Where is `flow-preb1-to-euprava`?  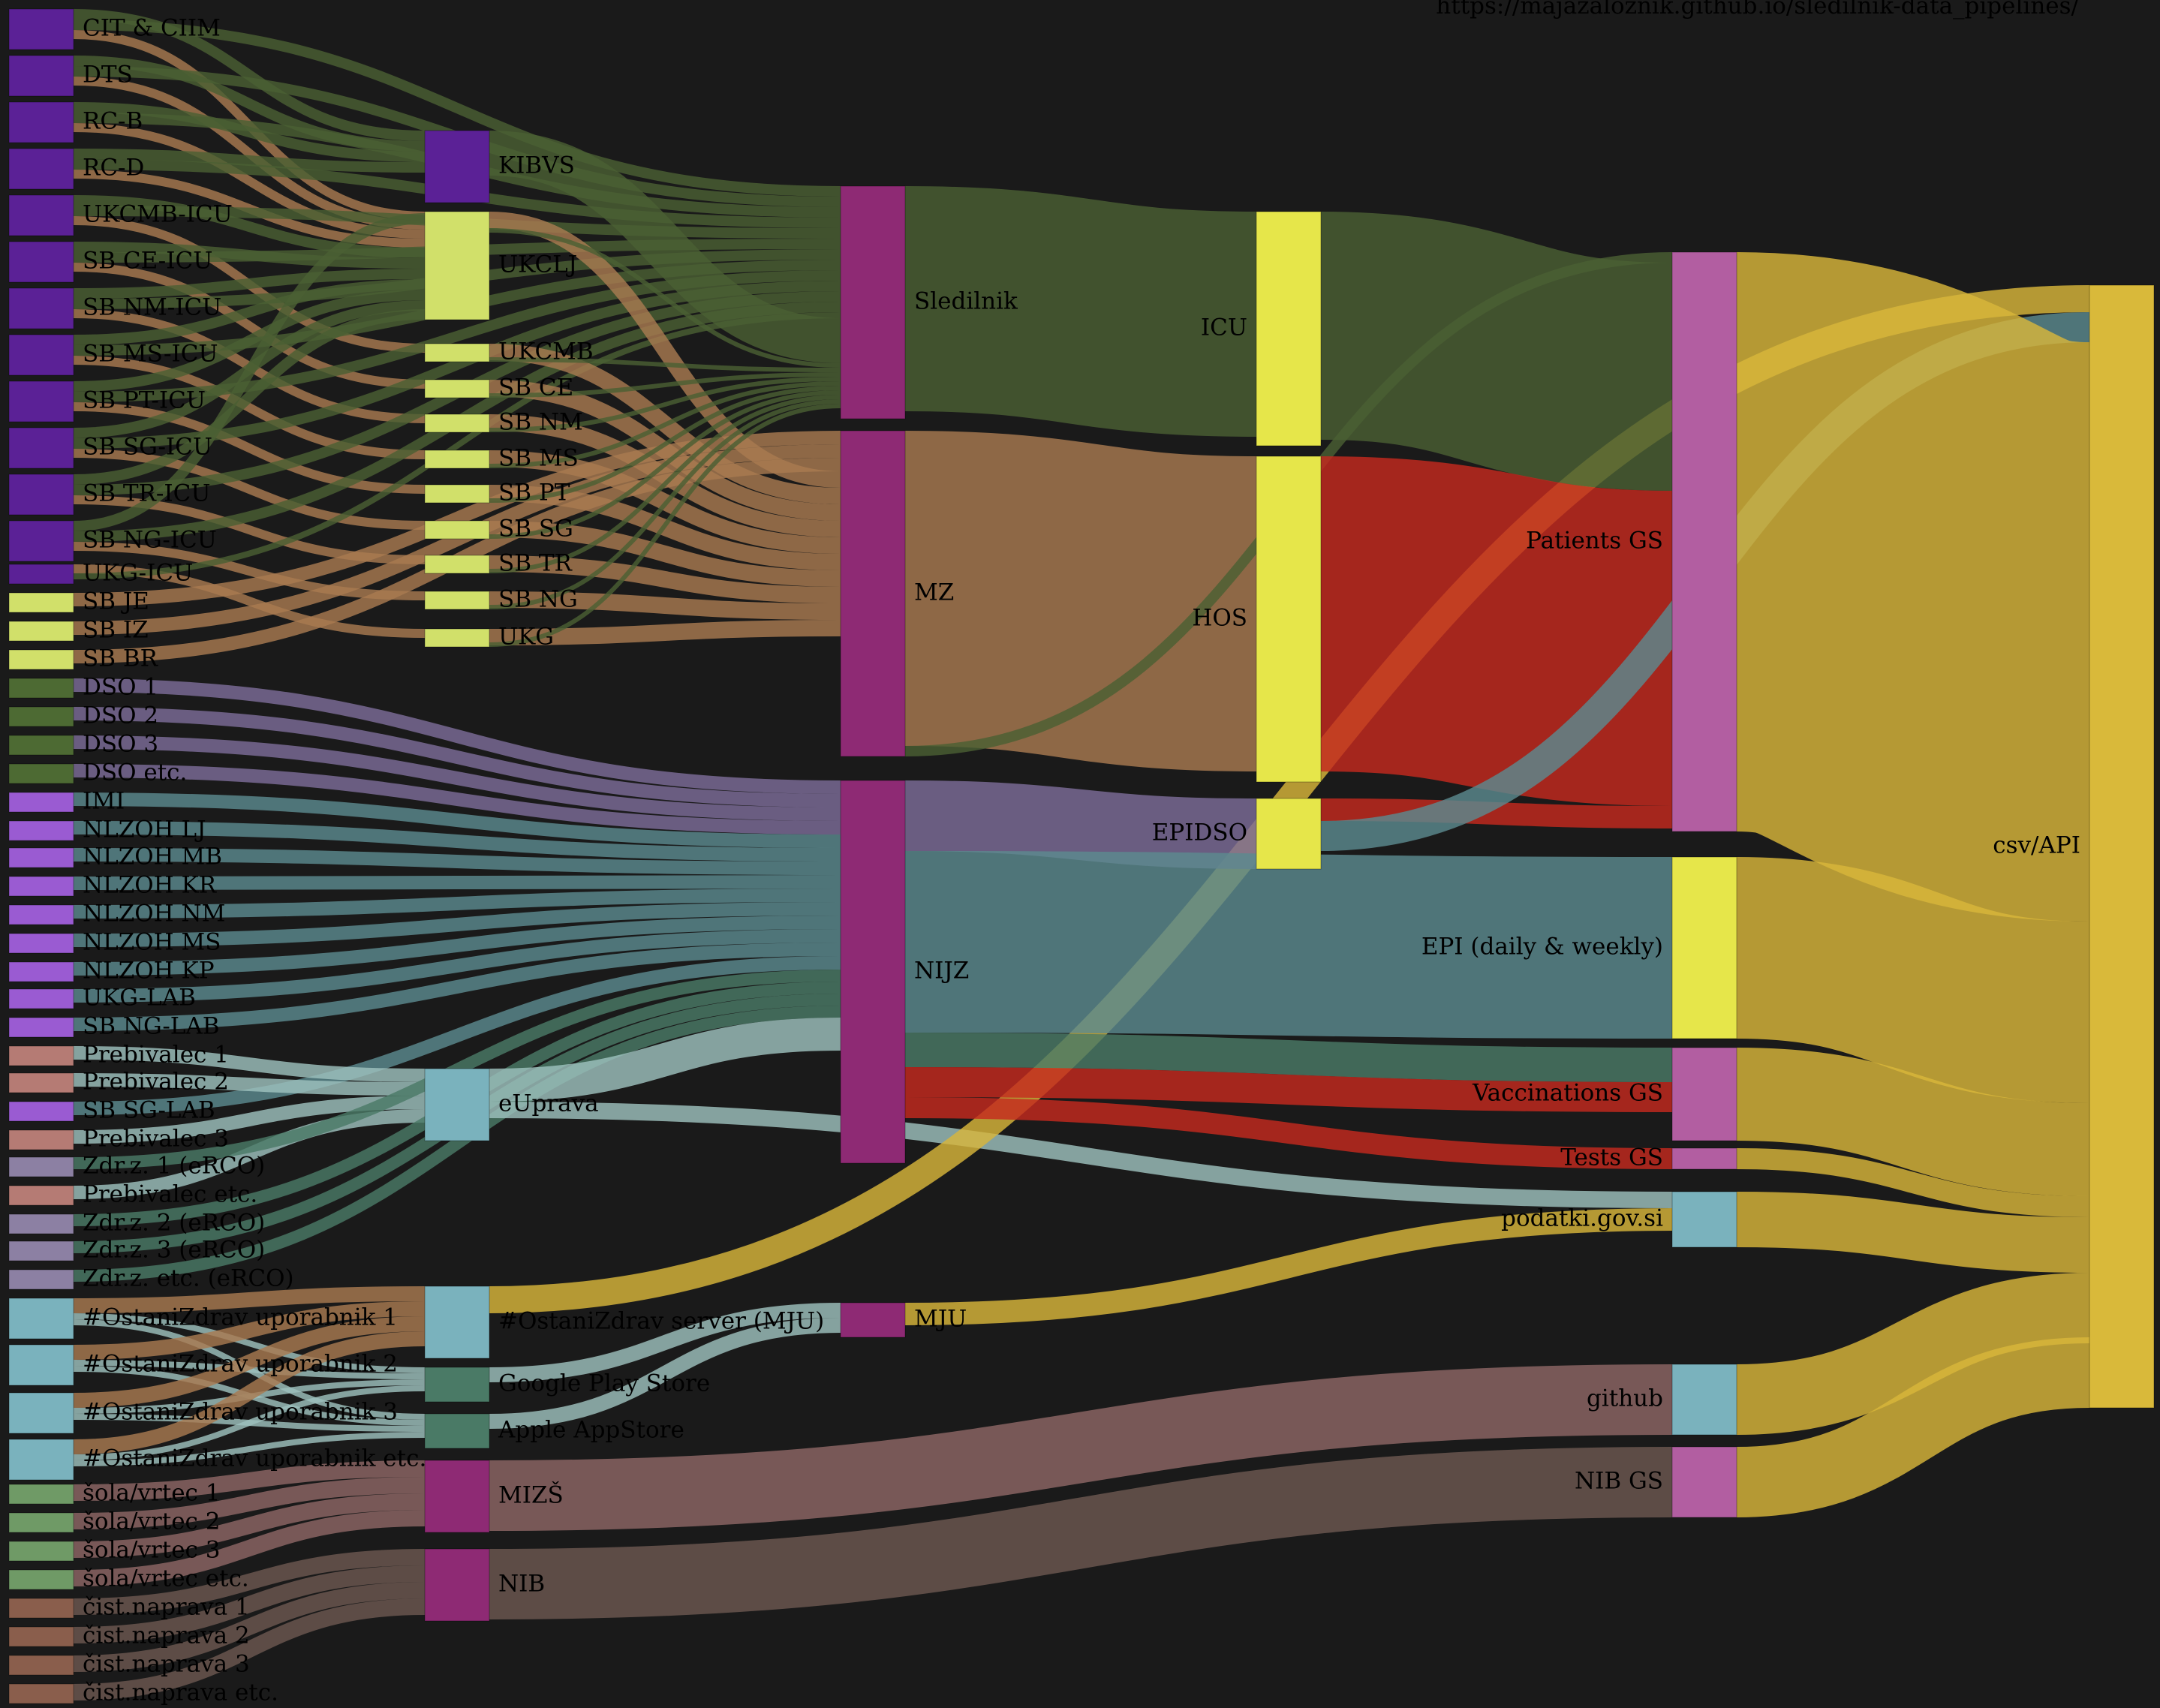
flow-preb1-to-euprava is located at coordinates (250, 1064).